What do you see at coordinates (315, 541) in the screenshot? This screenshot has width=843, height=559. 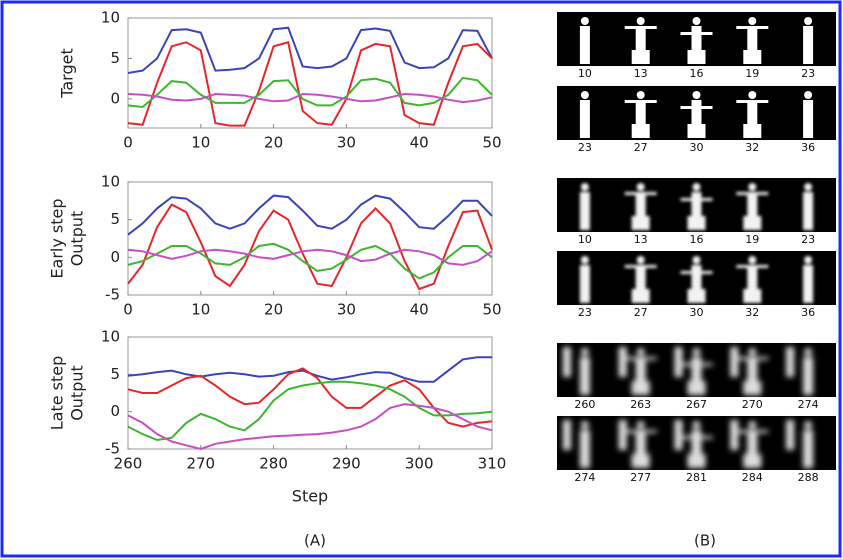 I see `caption: (A)` at bounding box center [315, 541].